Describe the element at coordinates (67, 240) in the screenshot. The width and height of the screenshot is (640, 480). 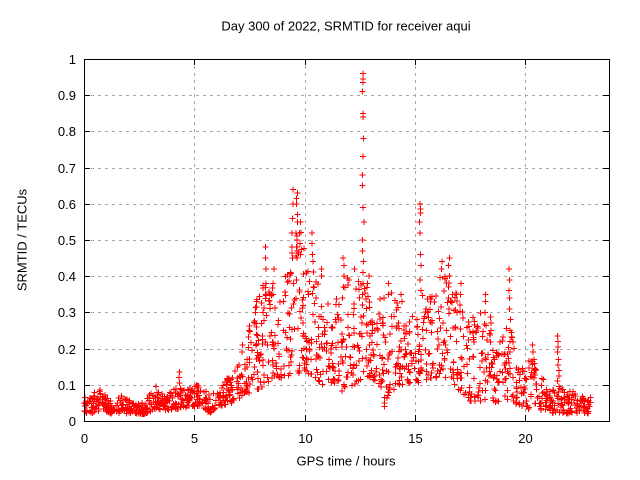
I see `y-tick-label: 0.5` at that location.